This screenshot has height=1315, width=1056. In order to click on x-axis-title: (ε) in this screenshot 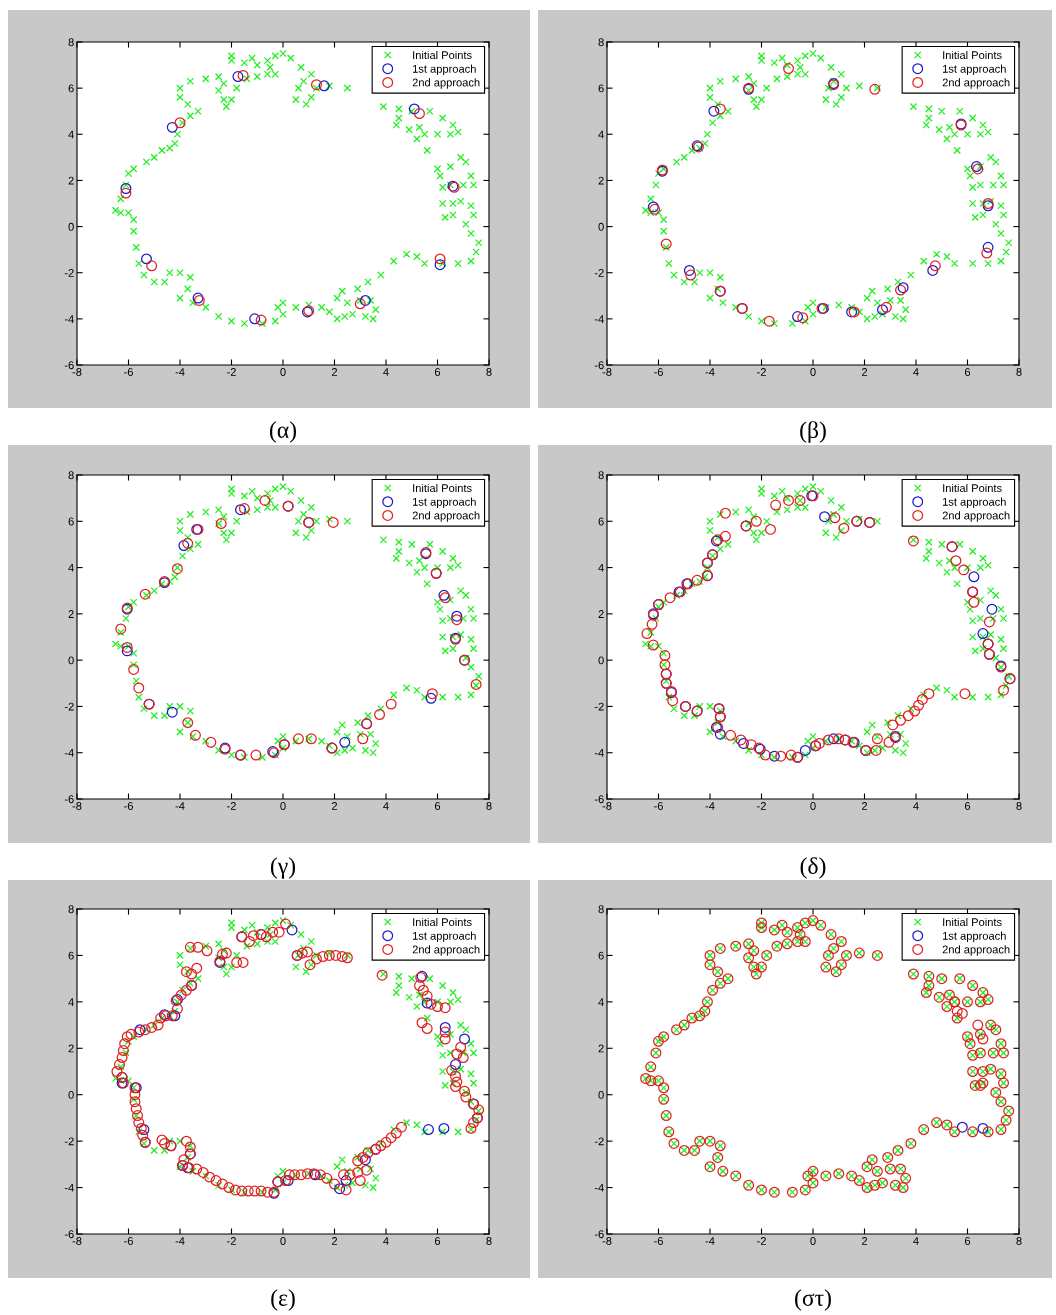, I will do `click(283, 1300)`.